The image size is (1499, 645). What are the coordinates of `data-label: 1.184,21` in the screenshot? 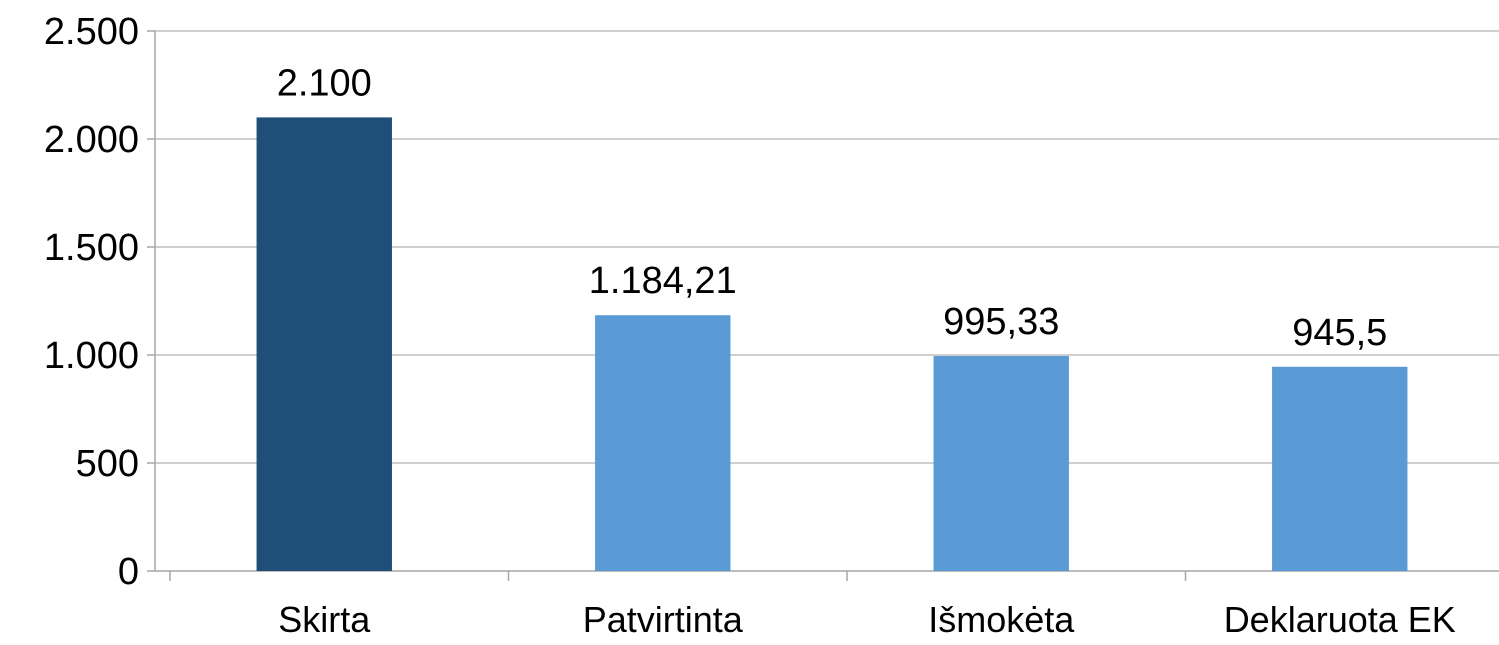 It's located at (663, 281).